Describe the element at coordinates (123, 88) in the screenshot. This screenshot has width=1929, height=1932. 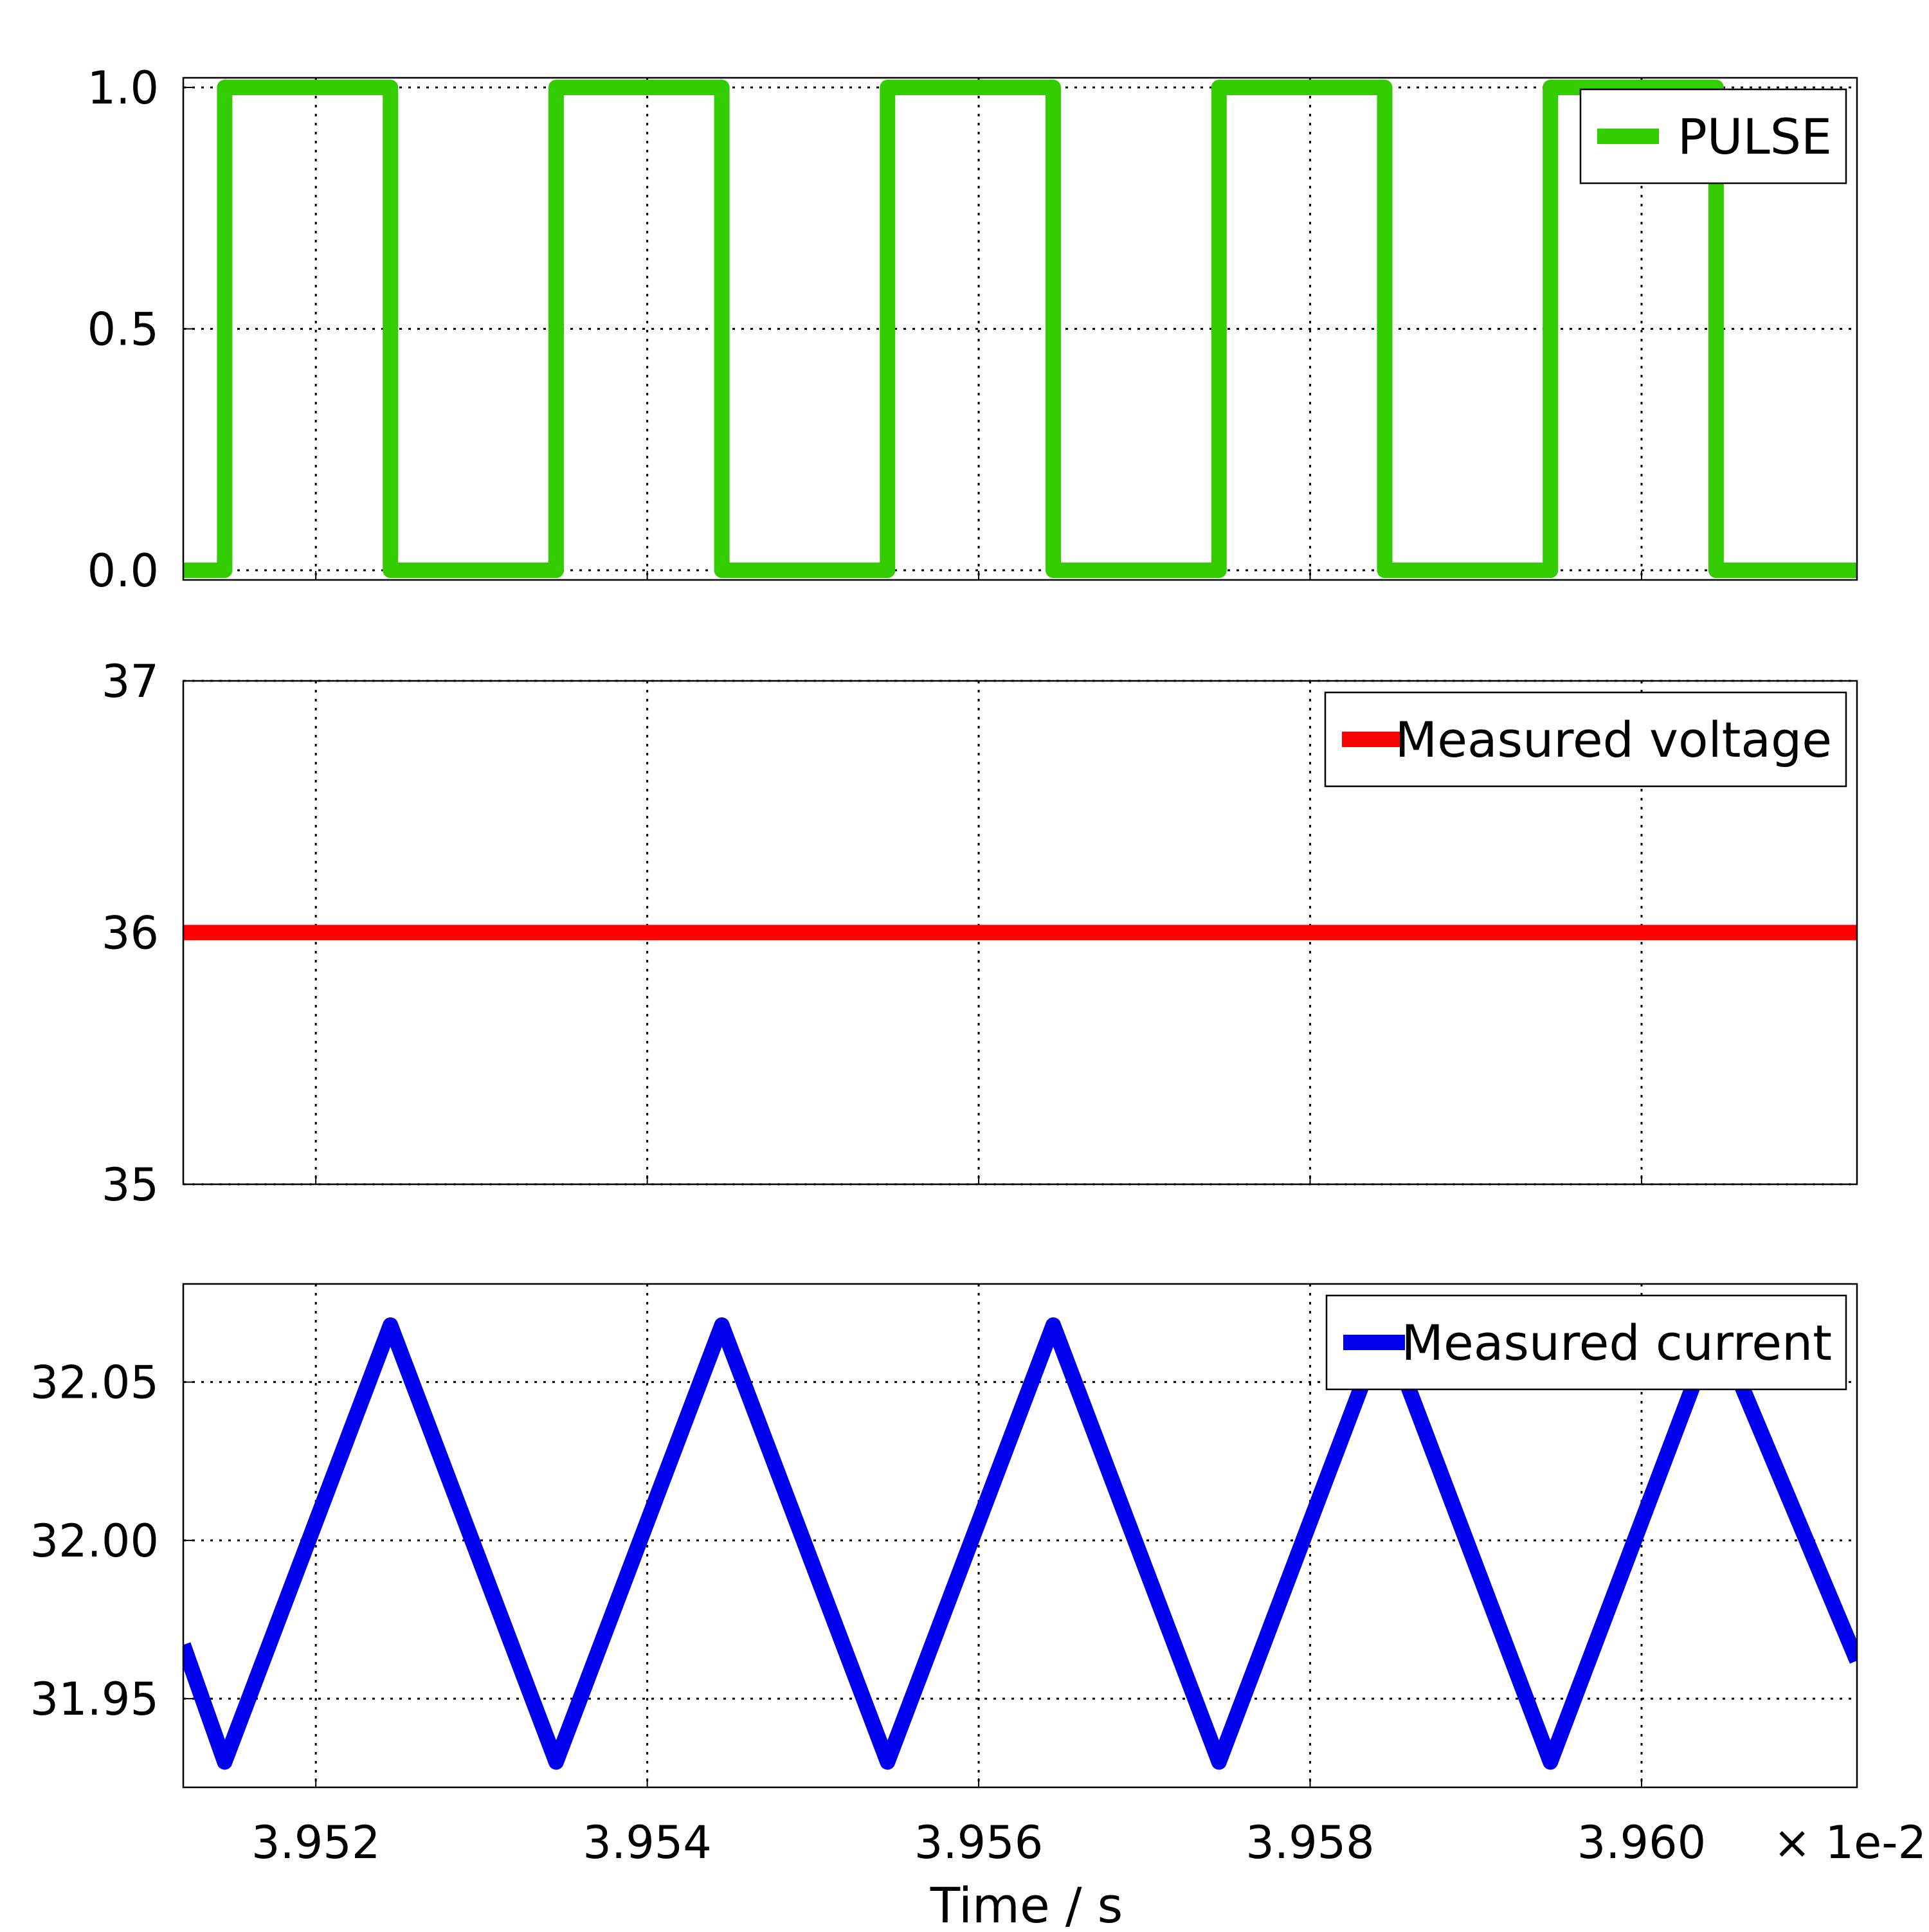
I see `y-tick-label: 1.0` at that location.